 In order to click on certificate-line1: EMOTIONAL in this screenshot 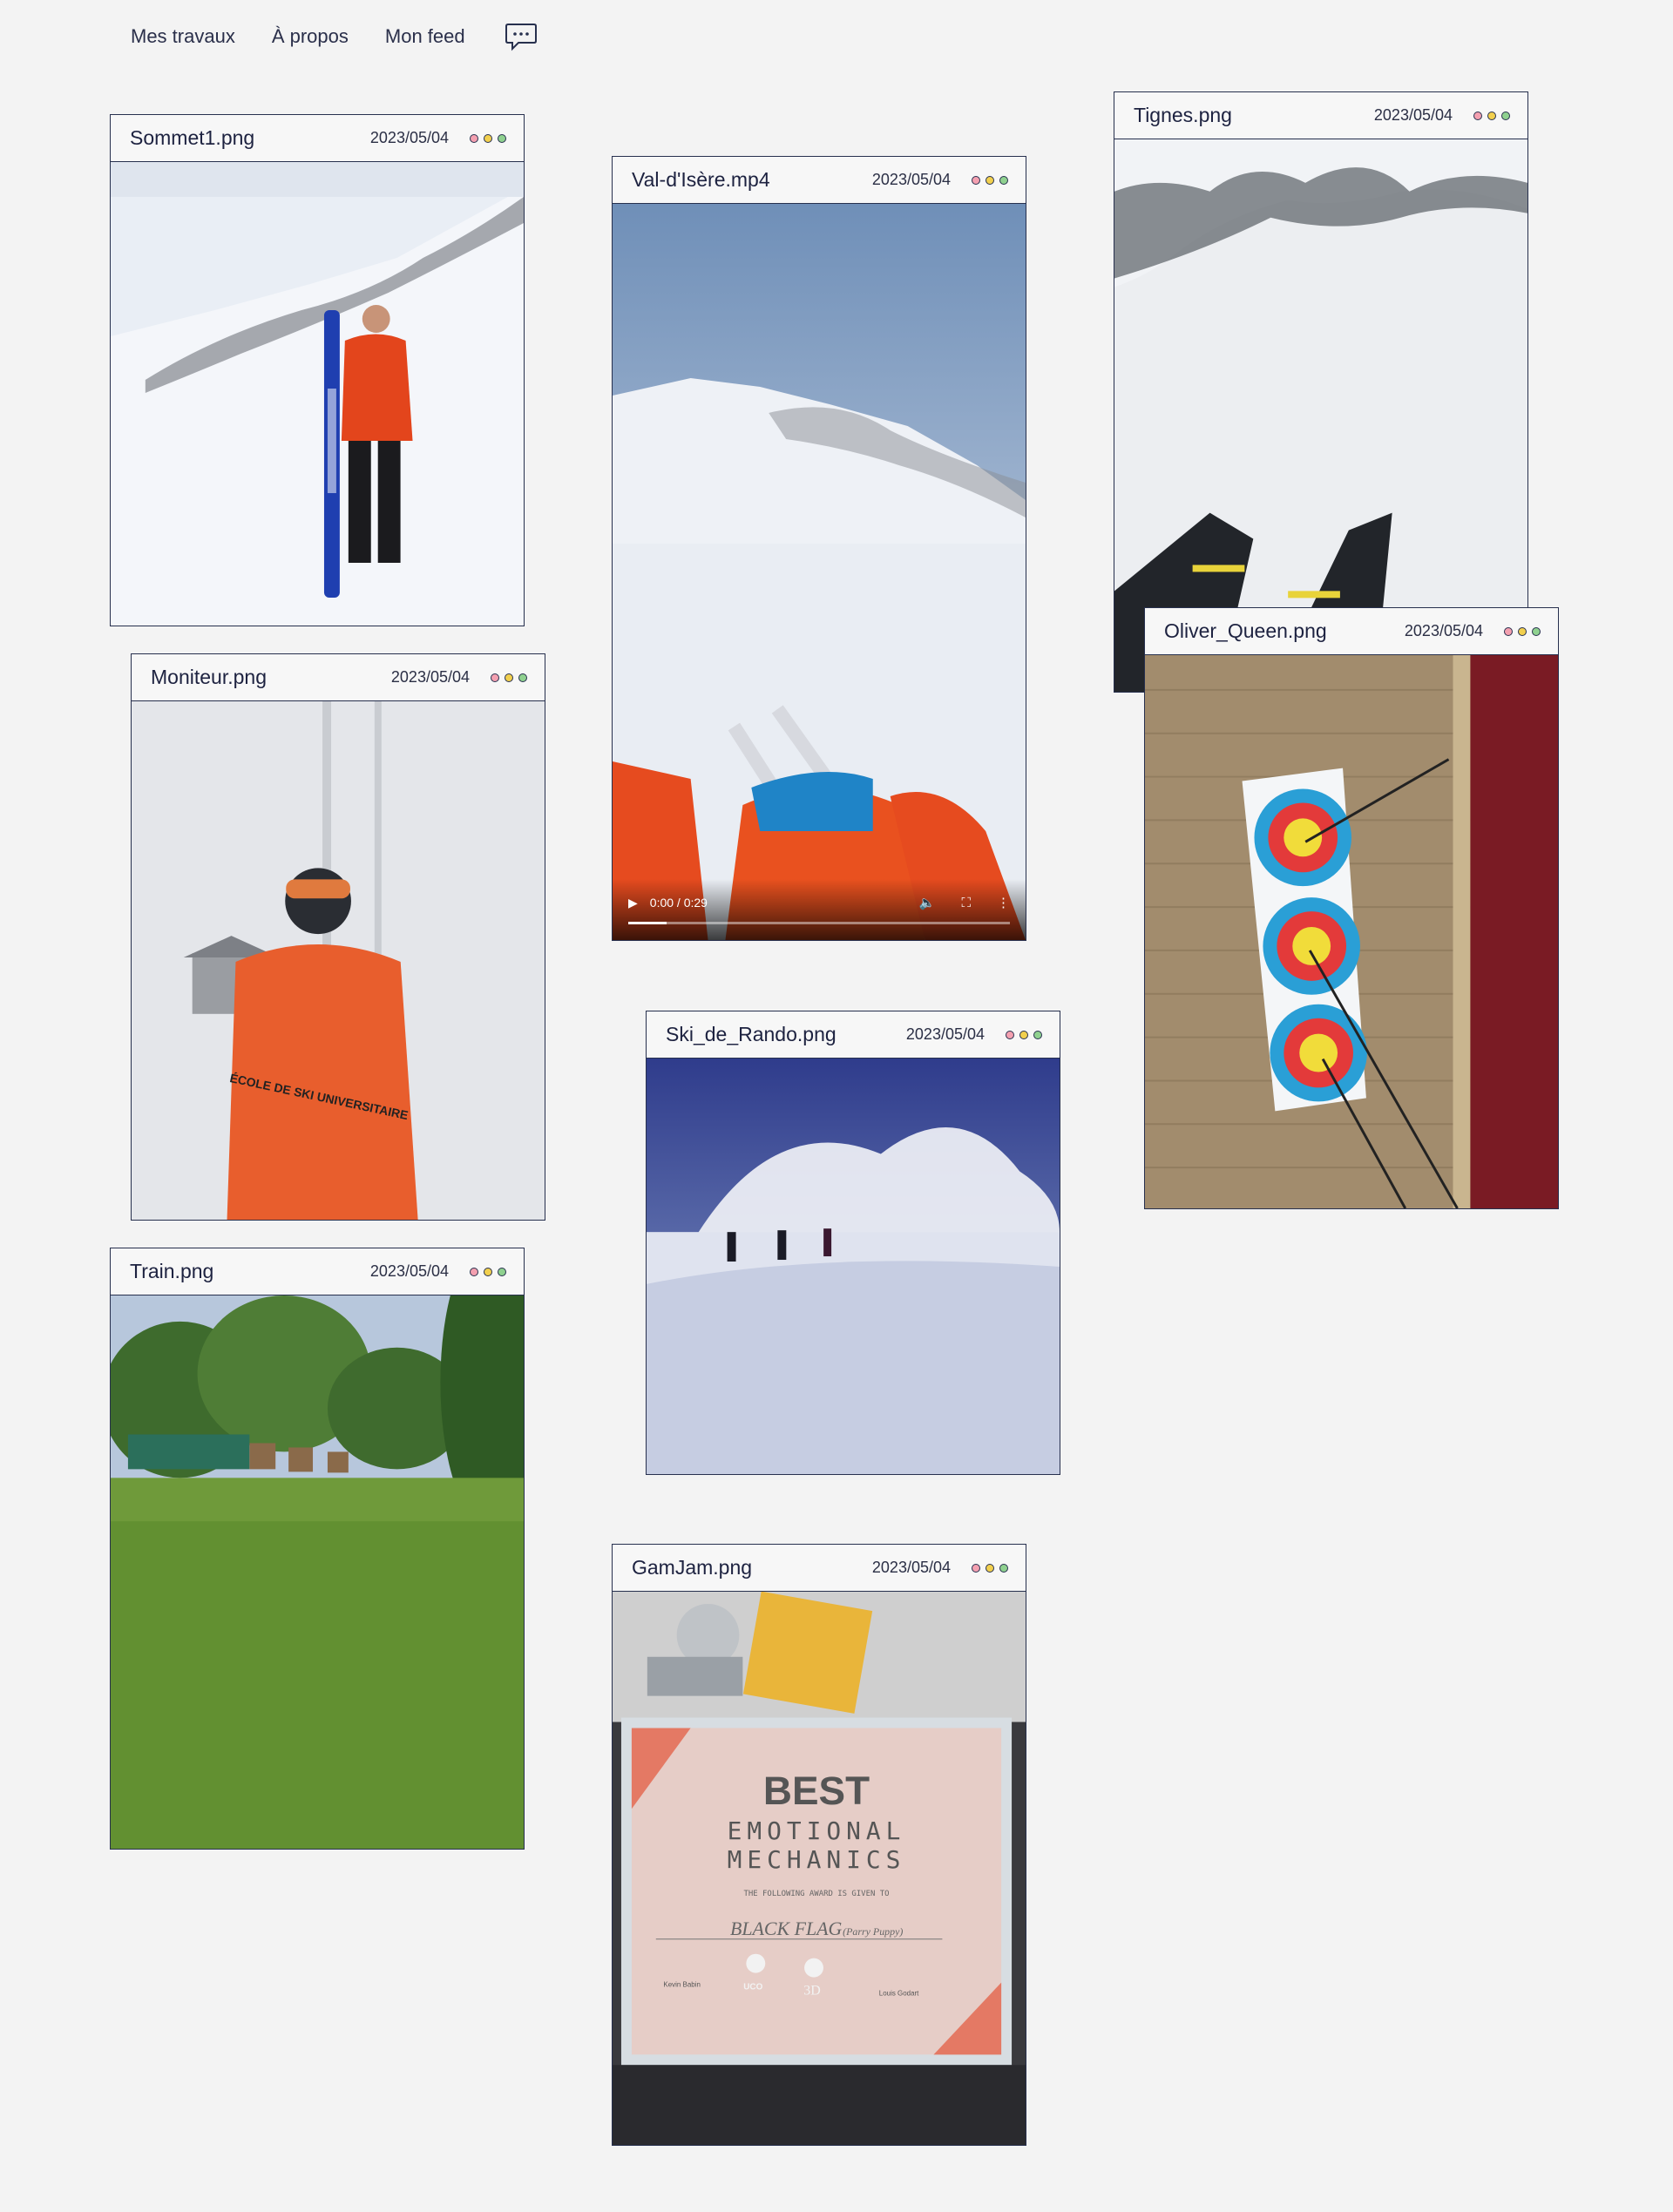, I will do `click(817, 1830)`.